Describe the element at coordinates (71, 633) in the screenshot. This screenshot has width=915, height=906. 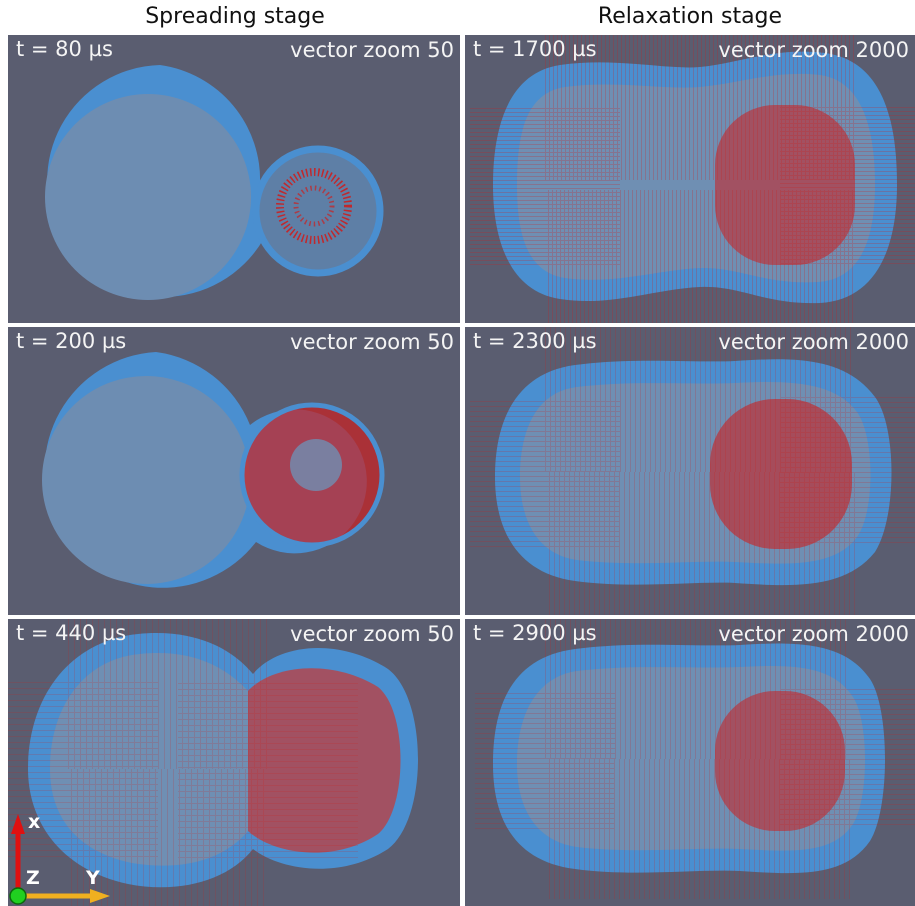
I see `time-label: t = 440 µs` at that location.